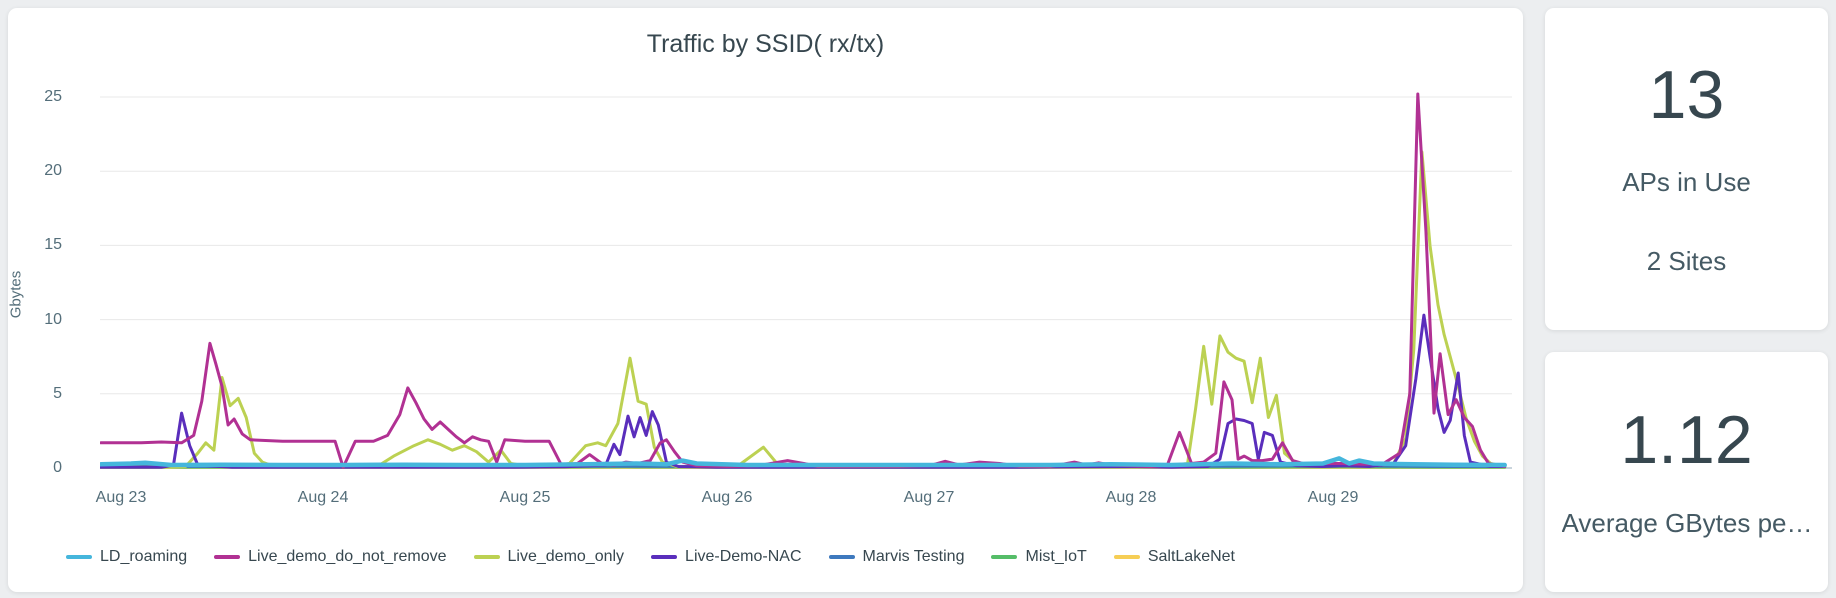 Image resolution: width=1836 pixels, height=598 pixels. Describe the element at coordinates (57, 393) in the screenshot. I see `y-tick-label-5: 5` at that location.